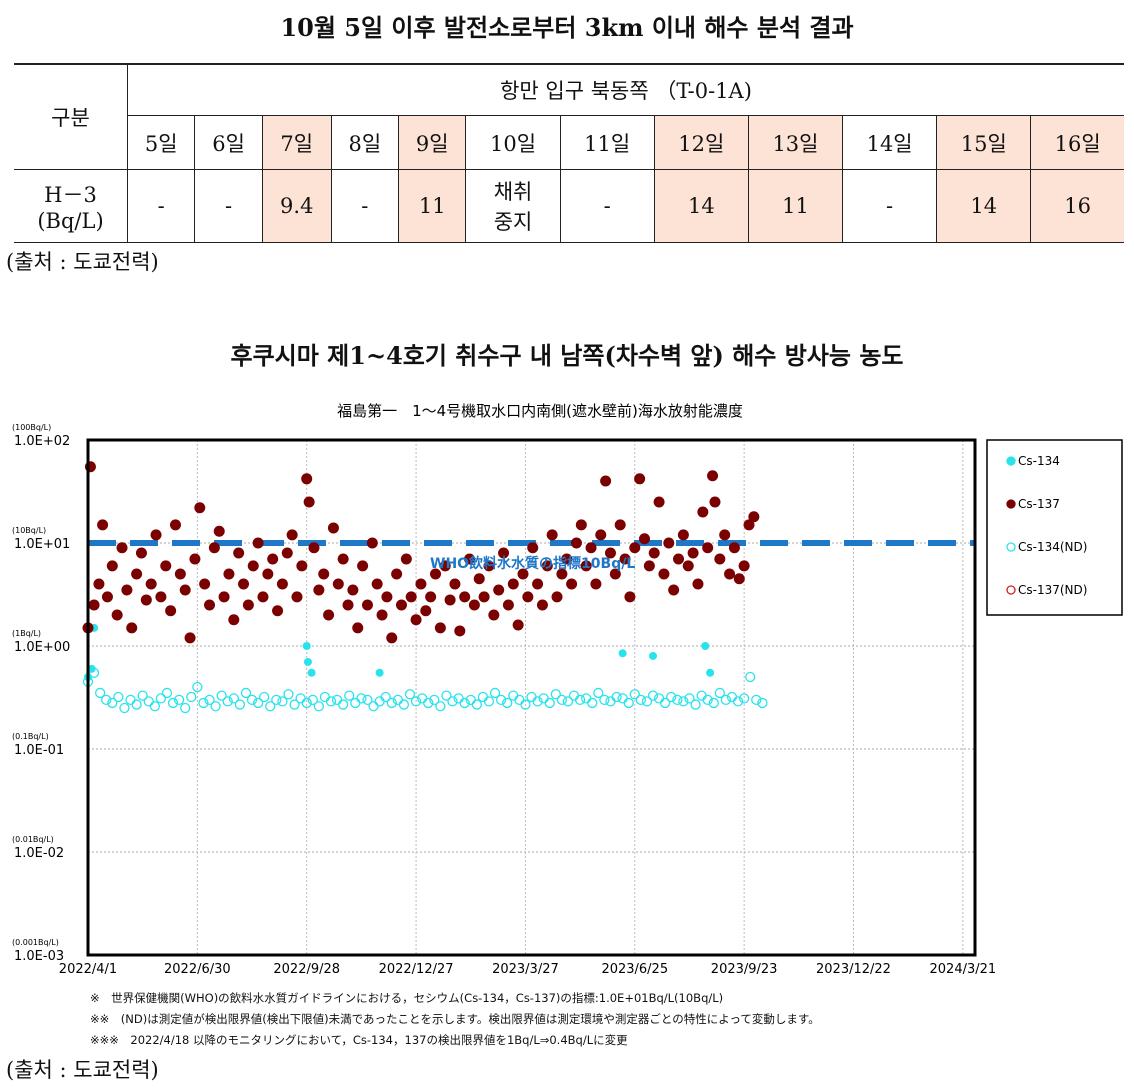 This screenshot has width=1134, height=1090. Describe the element at coordinates (432, 206) in the screenshot. I see `value-cell: 11` at that location.